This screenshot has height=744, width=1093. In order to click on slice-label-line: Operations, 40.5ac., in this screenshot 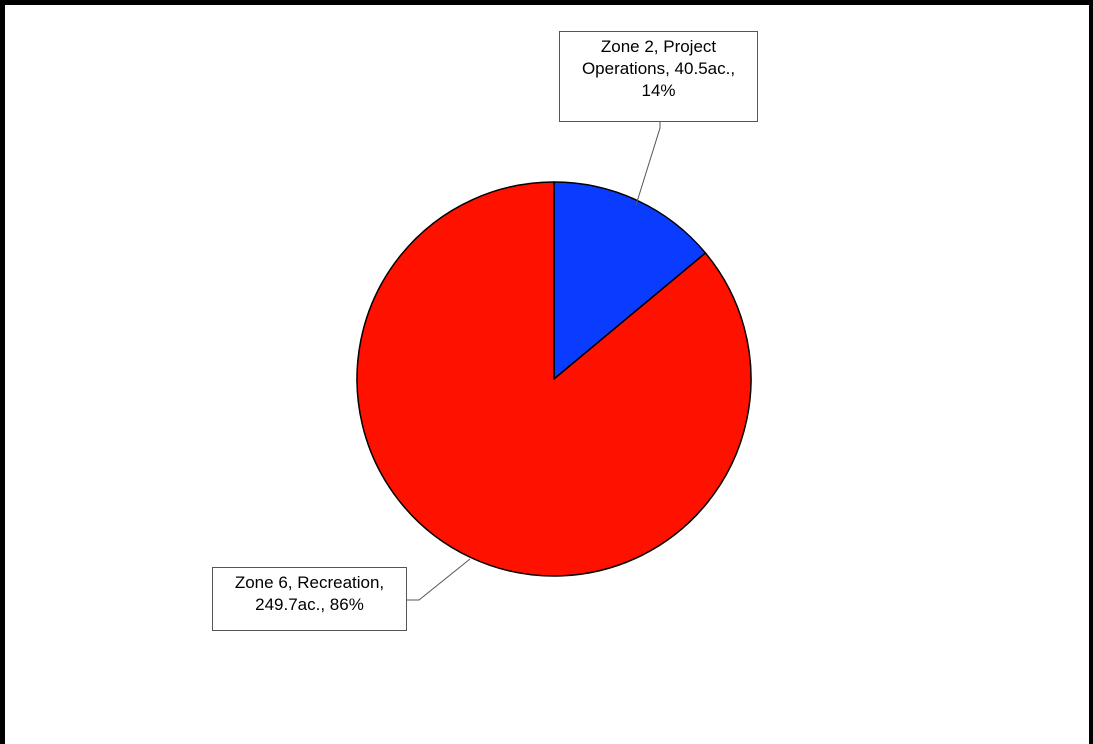, I will do `click(658, 68)`.